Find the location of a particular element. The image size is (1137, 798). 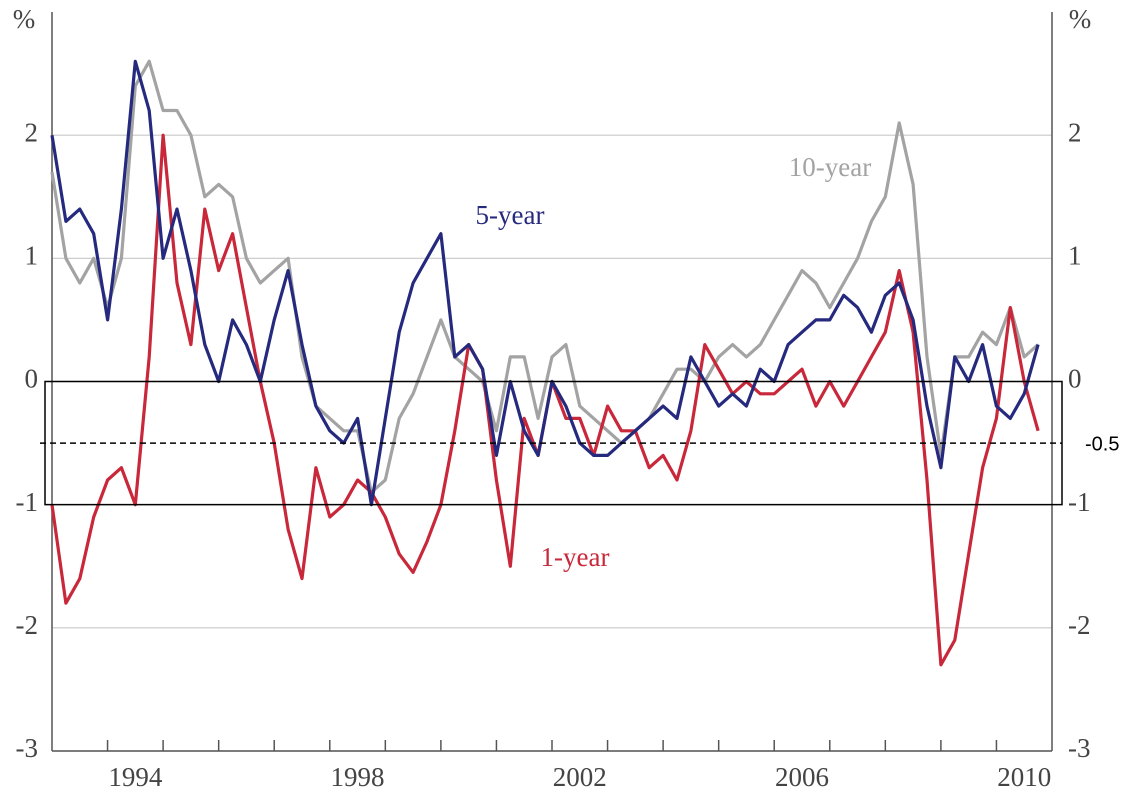

y-unit: % is located at coordinates (24, 19).